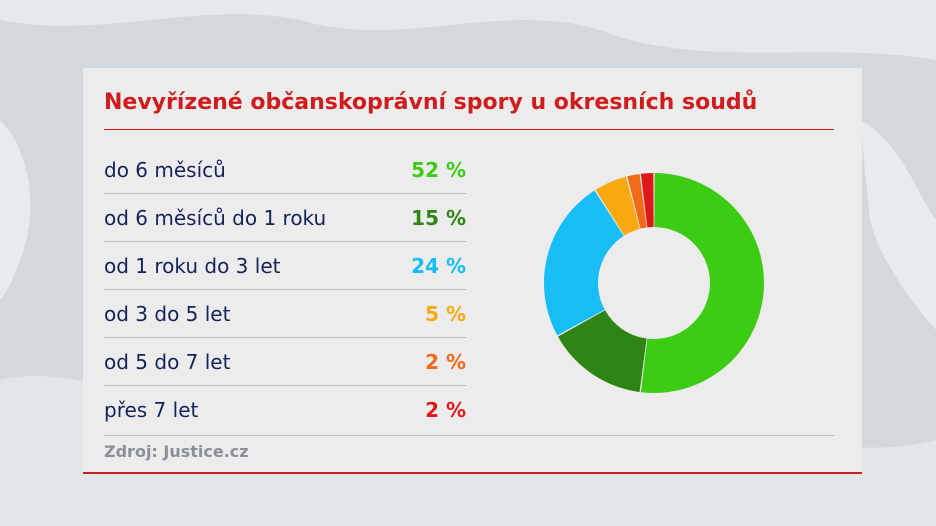  I want to click on legend-row: do 6 měsíců 52 %, so click(285, 170).